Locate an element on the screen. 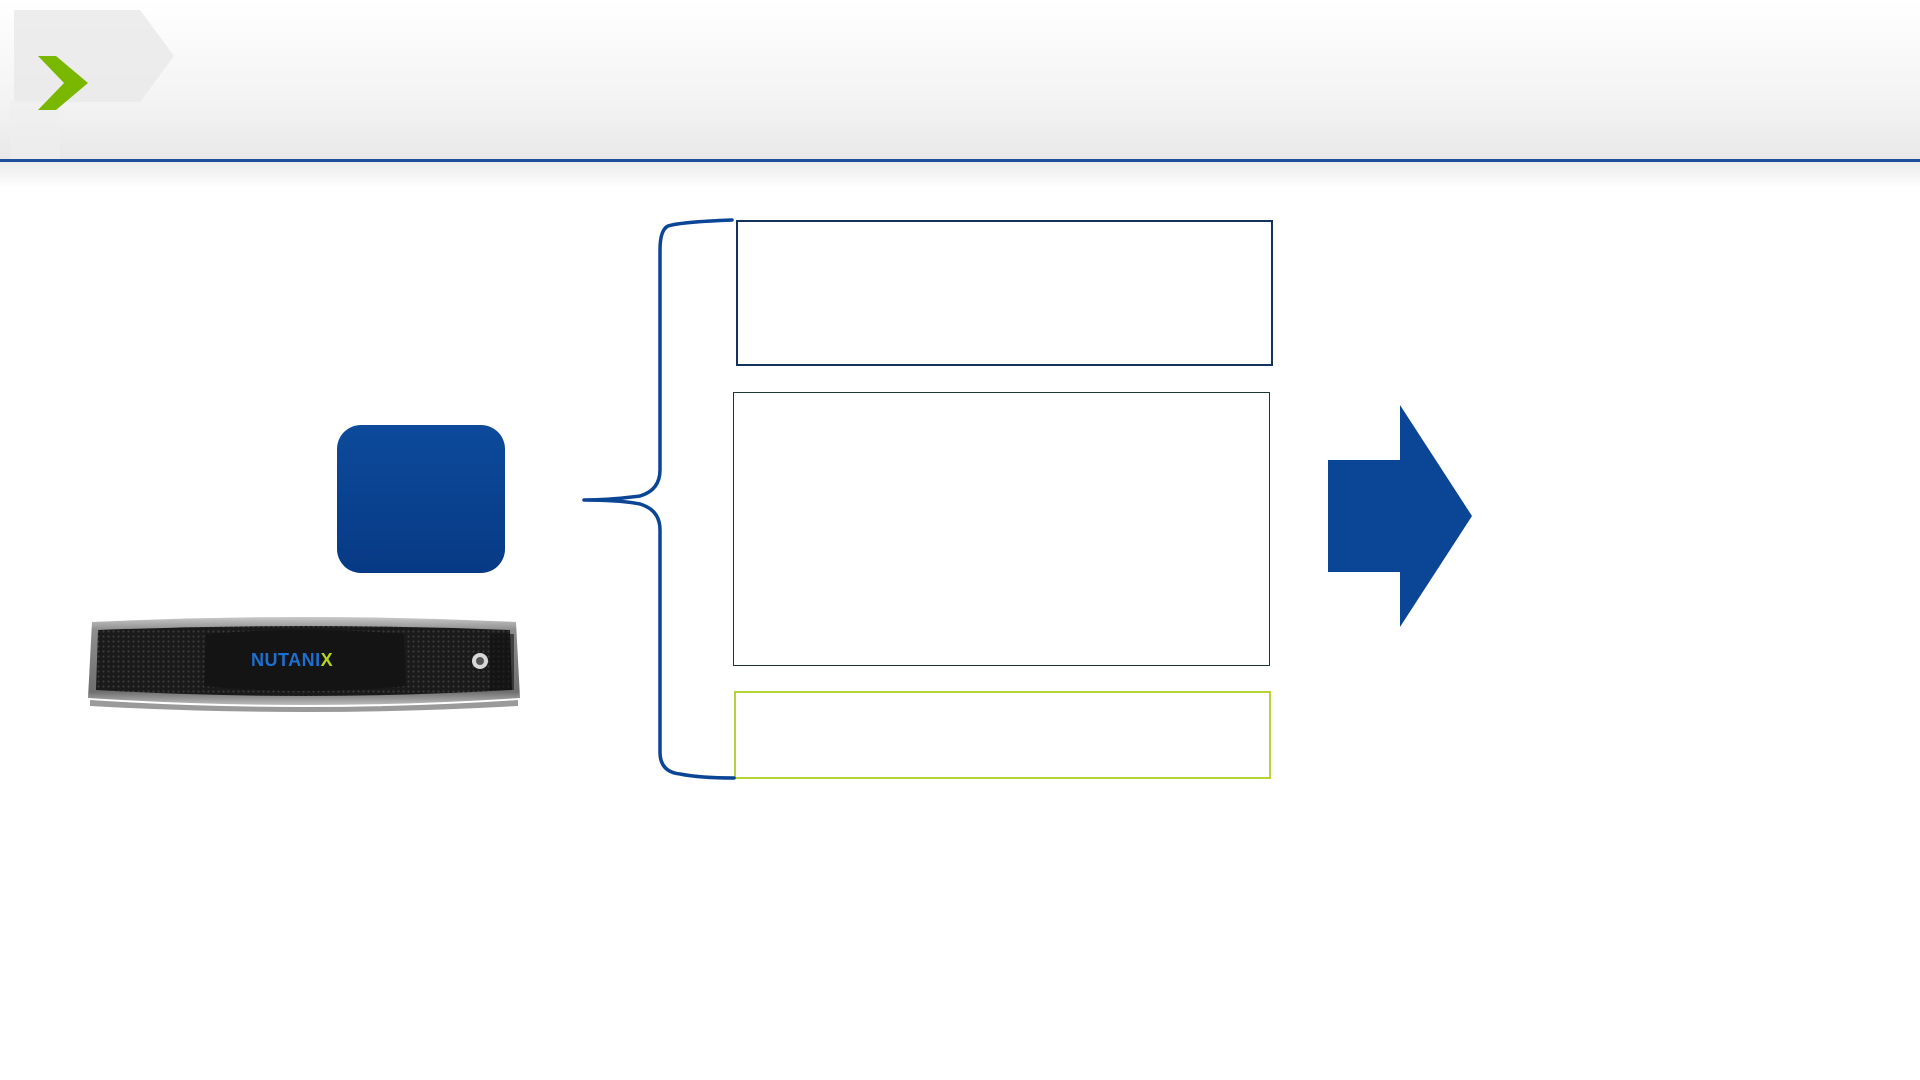  curly-brace-connector is located at coordinates (659, 499).